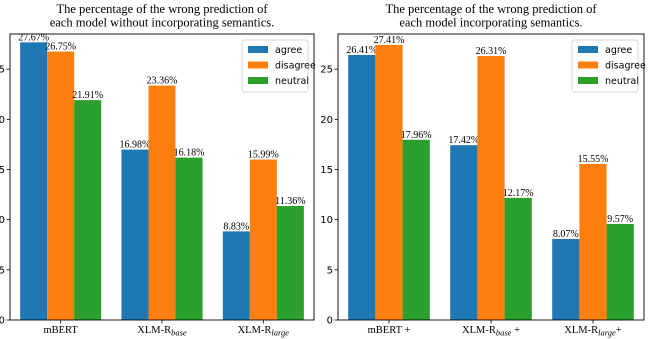  I want to click on chart-title: each model incorporating semantics., so click(490, 23).